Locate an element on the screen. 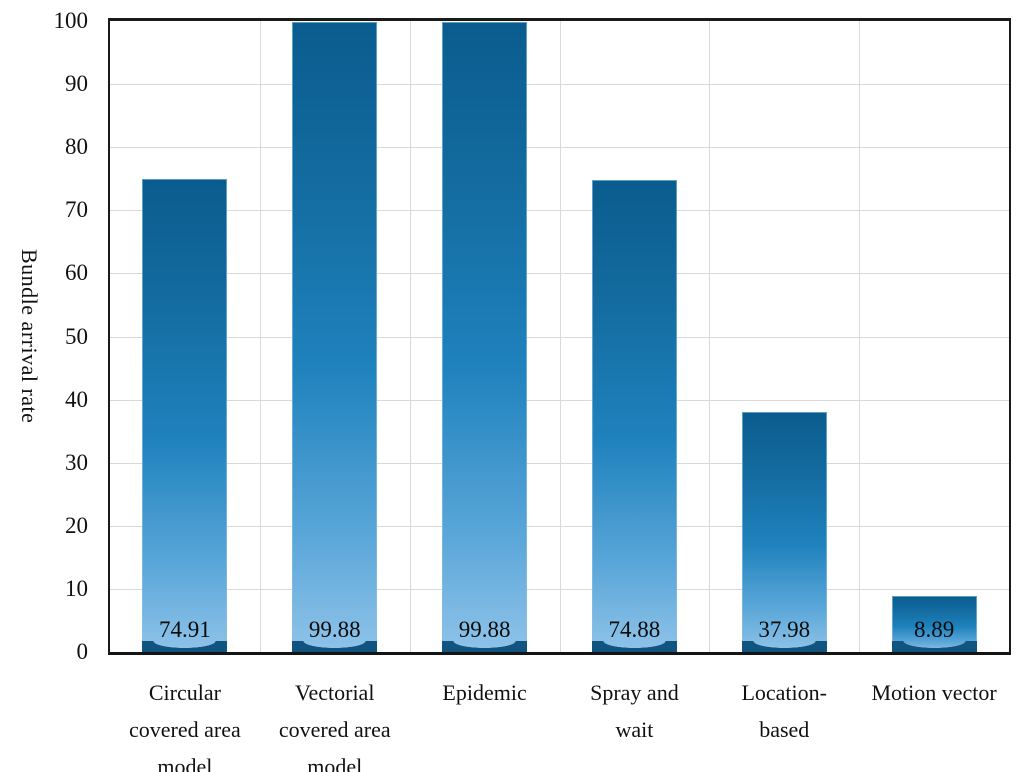 Image resolution: width=1024 pixels, height=772 pixels. category-label-spray-and-wait: Spray and wait is located at coordinates (634, 711).